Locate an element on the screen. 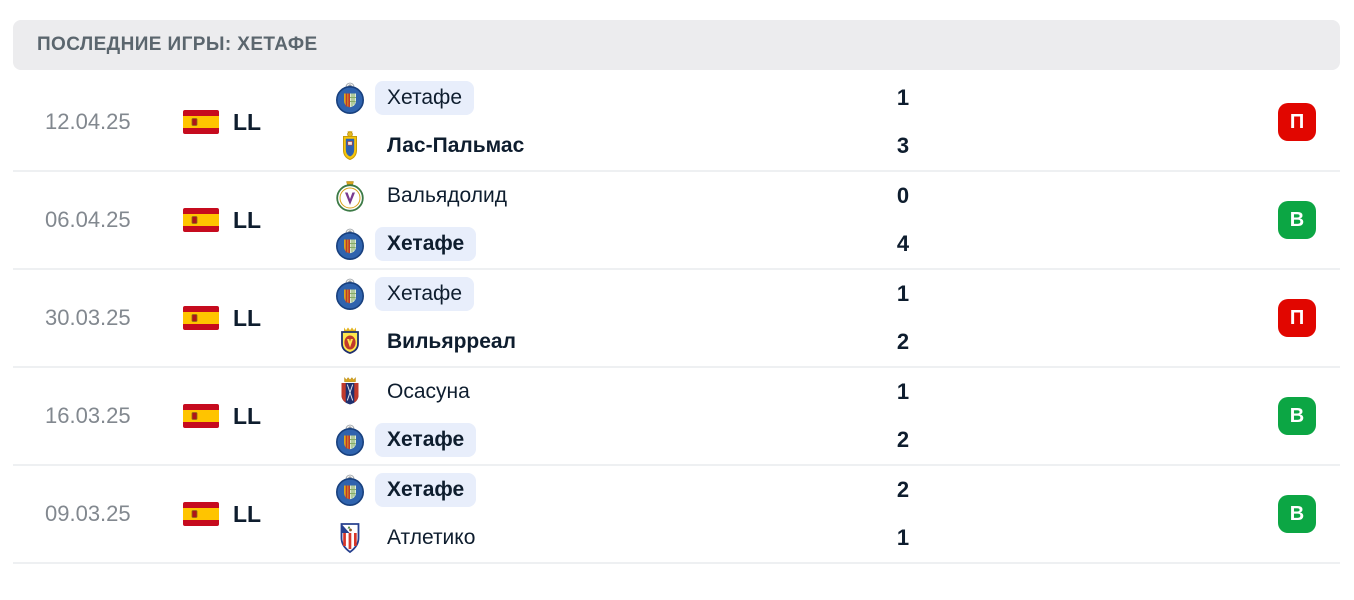 This screenshot has height=600, width=1354. teams-cell: Осасуна Хетафе is located at coordinates (605, 416).